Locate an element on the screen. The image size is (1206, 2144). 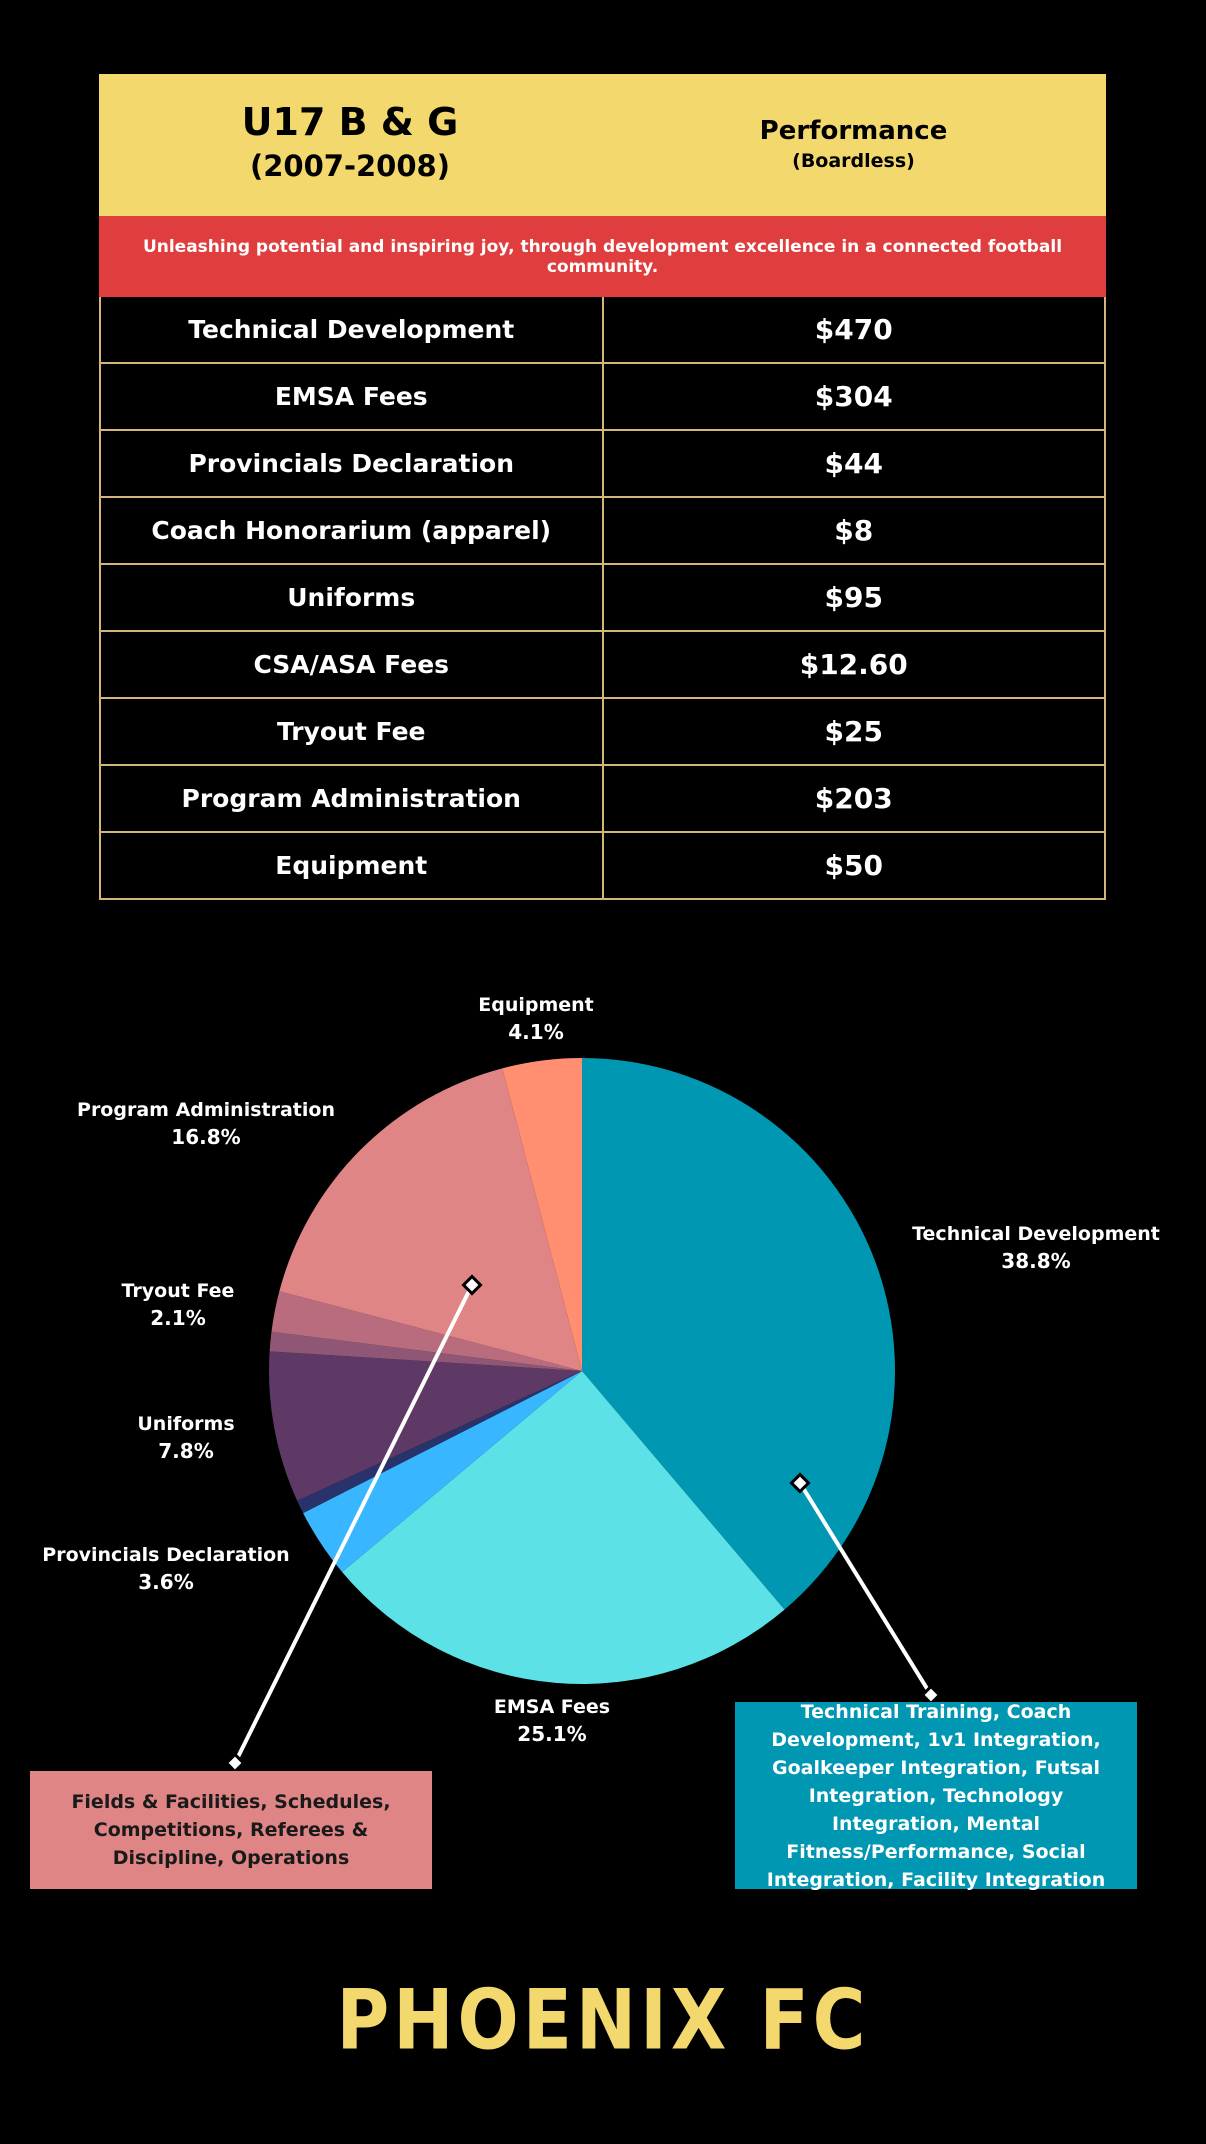
fee-row: Equipment $50 is located at coordinates (602, 864).